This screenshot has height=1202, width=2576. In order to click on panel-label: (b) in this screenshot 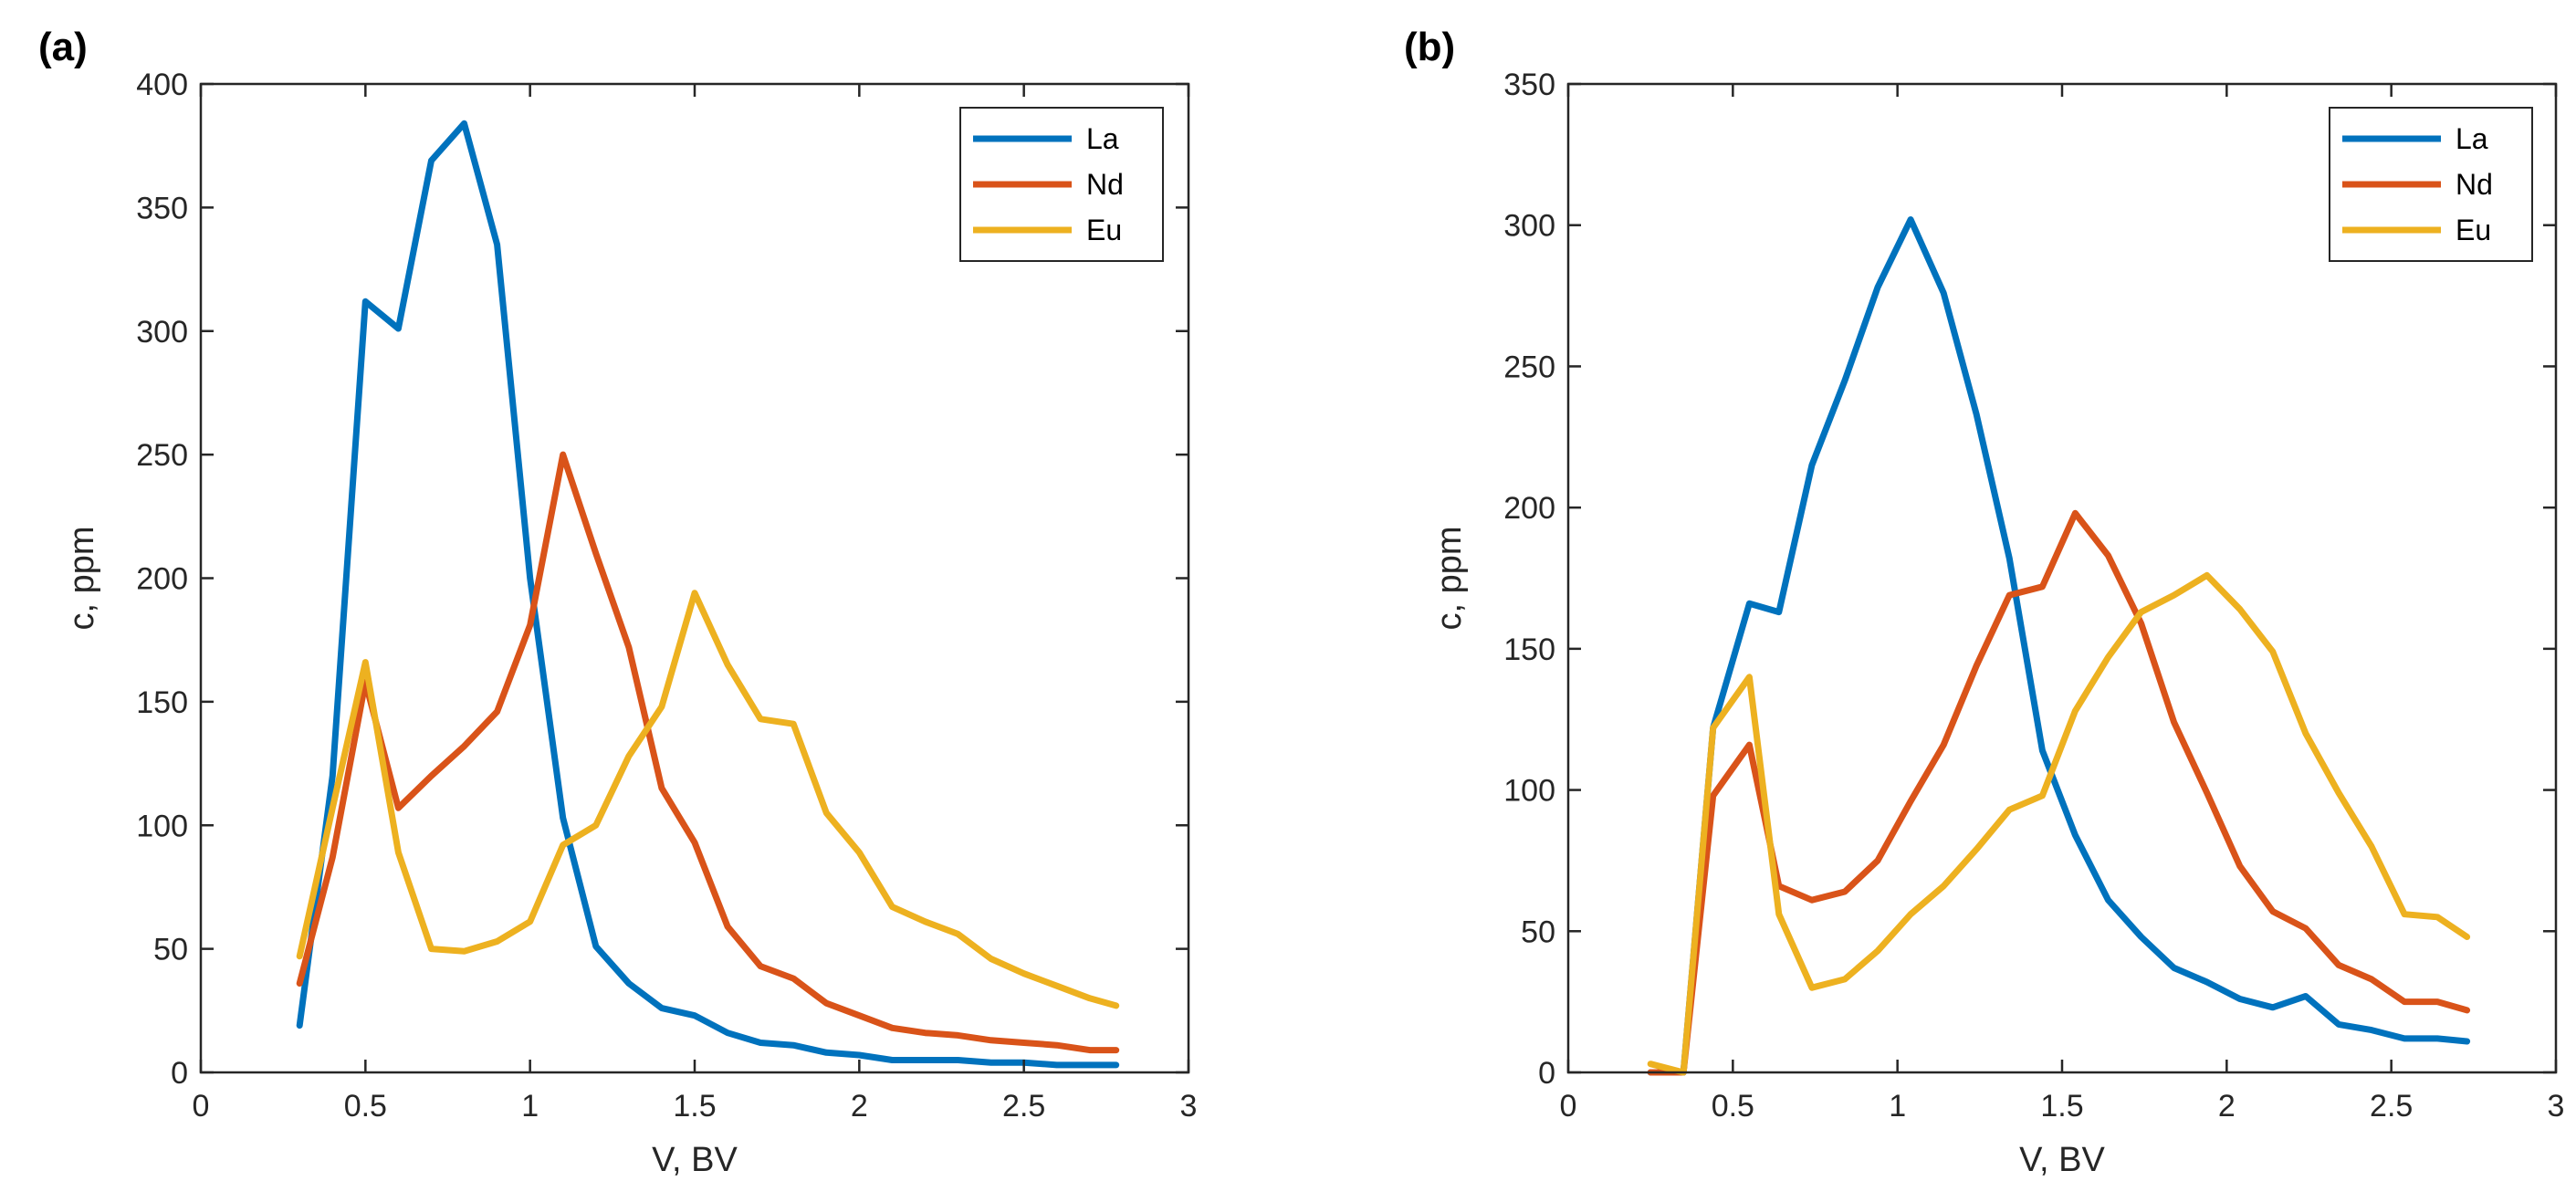, I will do `click(1430, 47)`.